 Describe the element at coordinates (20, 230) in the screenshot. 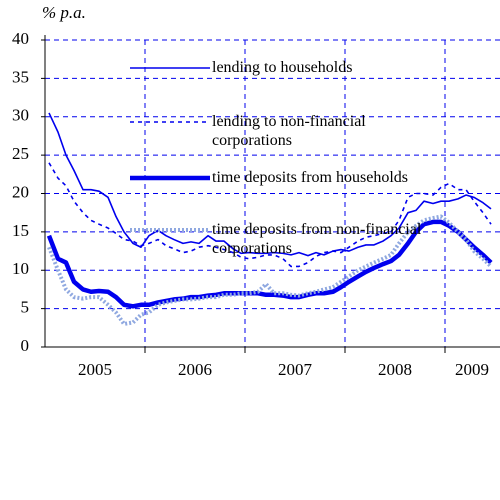

I see `y-tick-label: 15` at that location.